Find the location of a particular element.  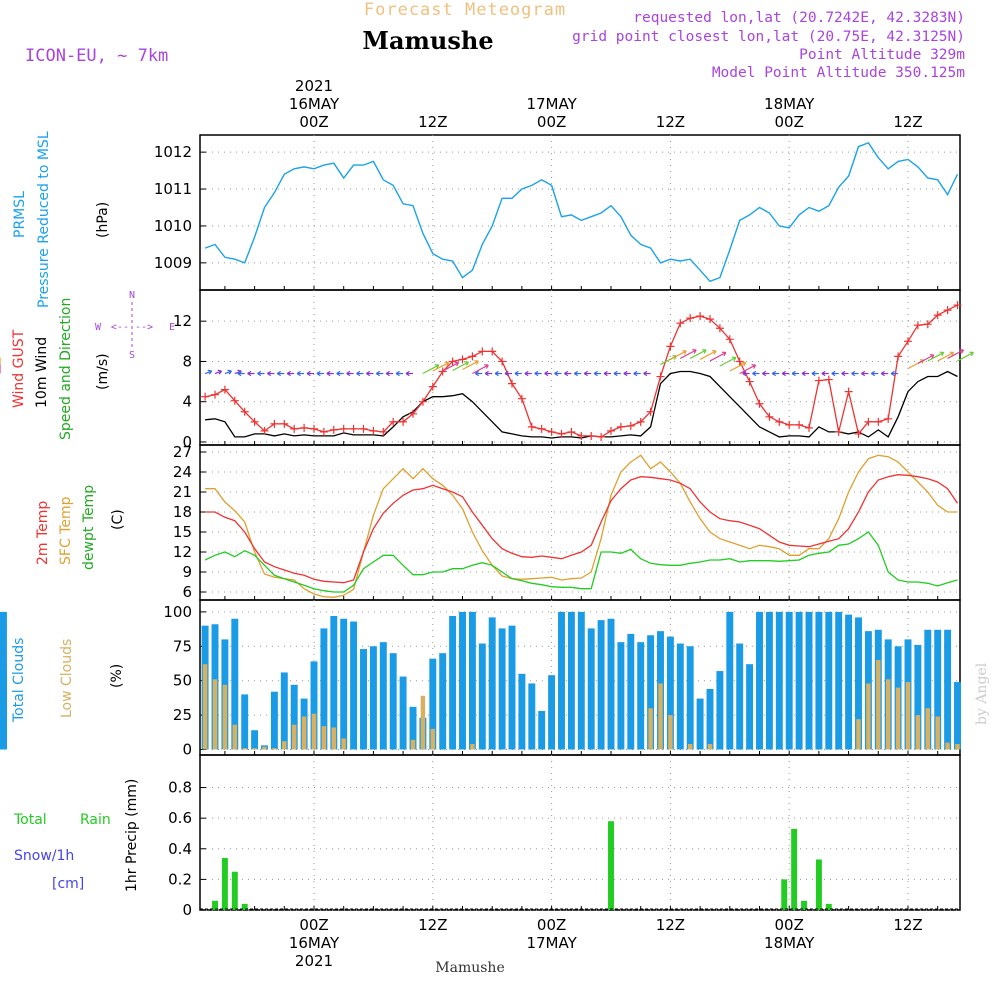

top-time-label: 16MAY is located at coordinates (314, 104).